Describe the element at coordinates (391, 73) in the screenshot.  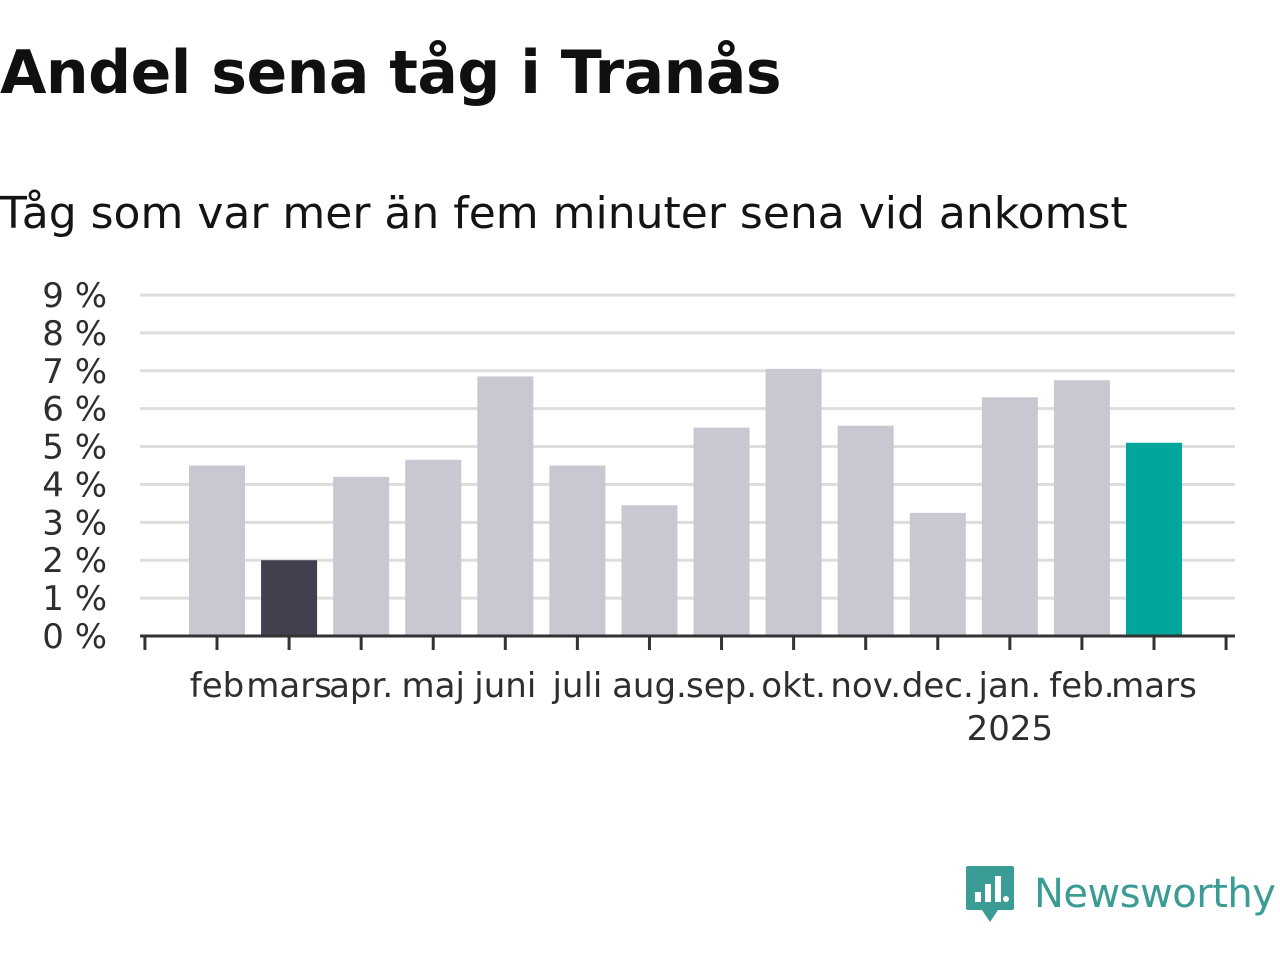
I see `chart-title: Andel sena tåg i Tranås` at that location.